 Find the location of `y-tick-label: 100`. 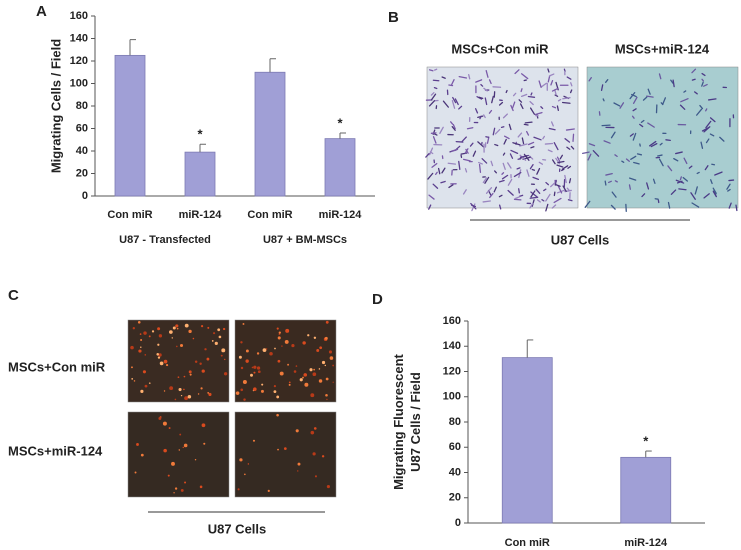

y-tick-label: 100 is located at coordinates (452, 397).